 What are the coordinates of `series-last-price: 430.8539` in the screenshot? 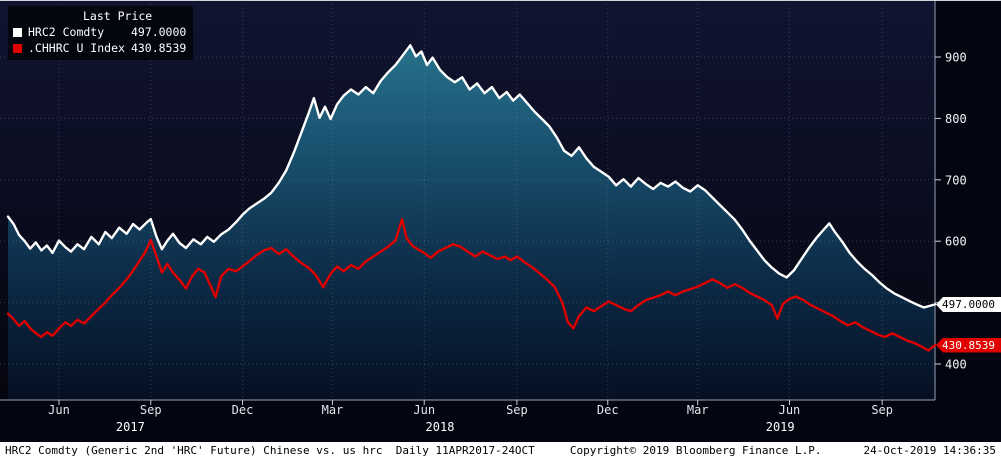 It's located at (158, 48).